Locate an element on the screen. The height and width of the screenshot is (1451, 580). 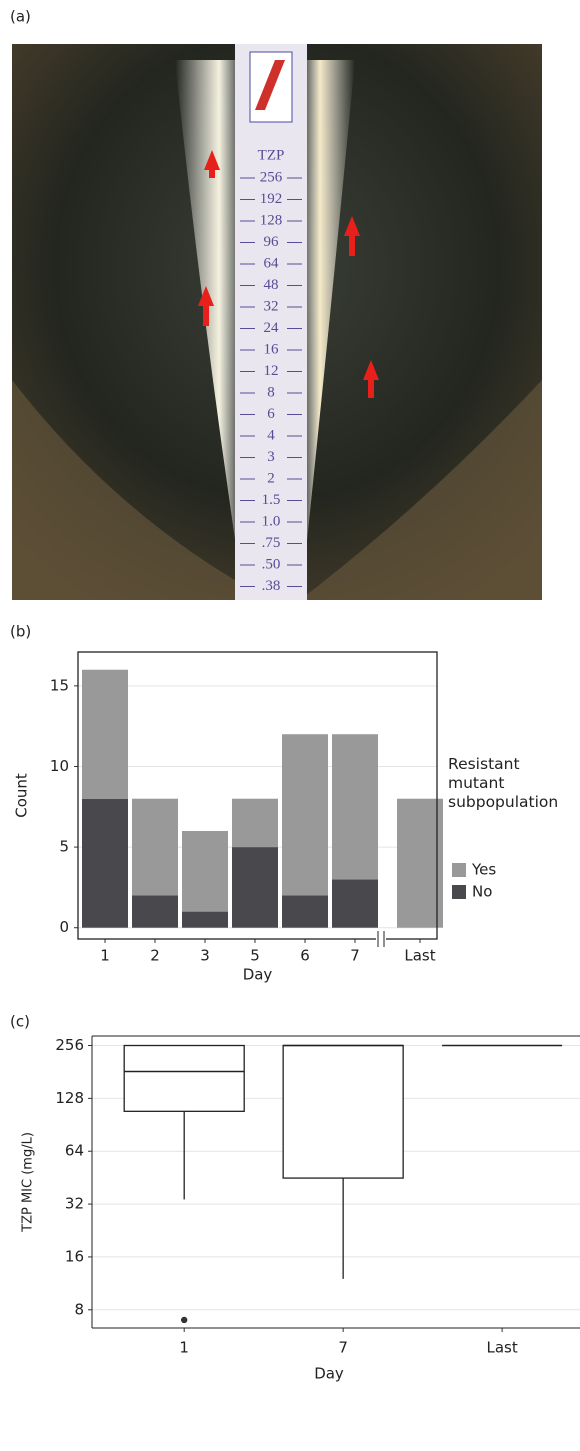
y-tick-label: 128 is located at coordinates (69, 1098).